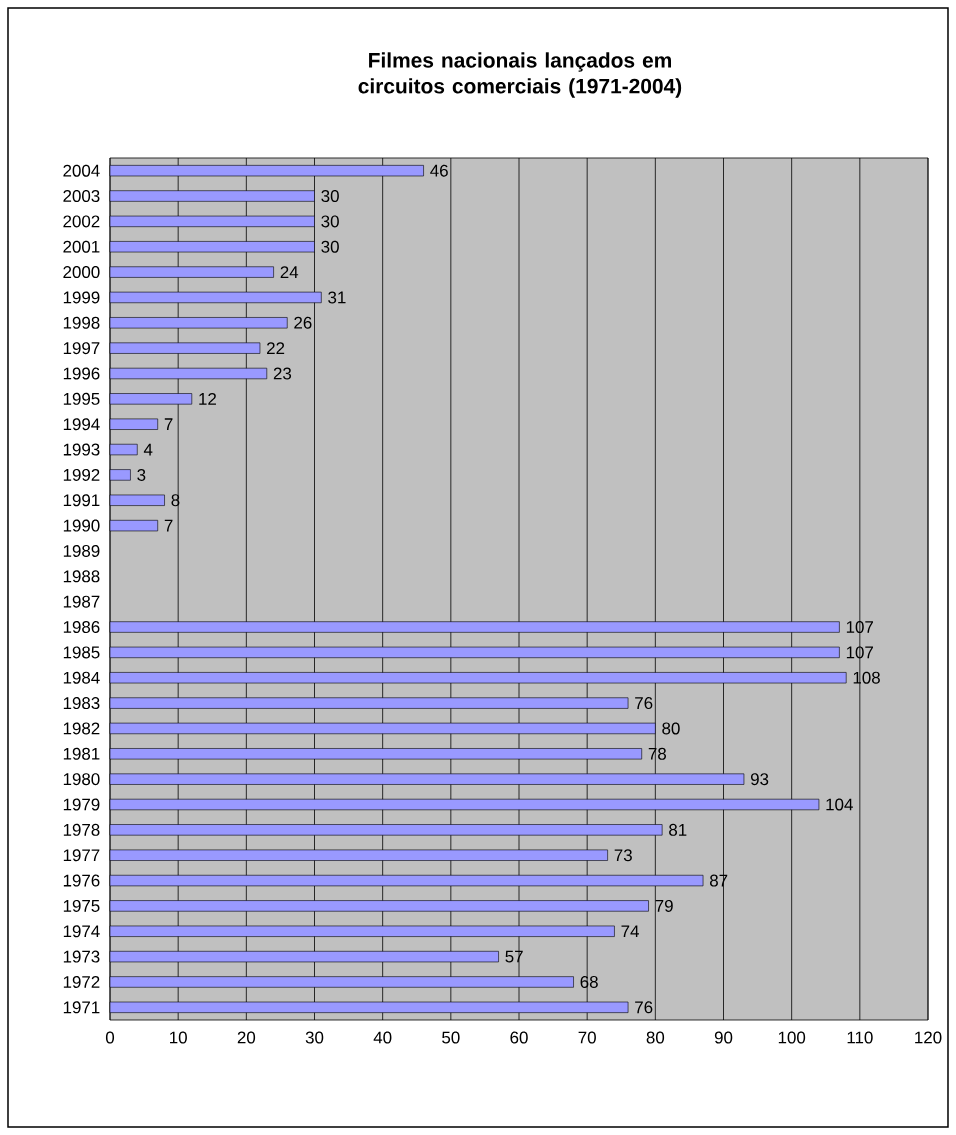 The width and height of the screenshot is (956, 1135). Describe the element at coordinates (81, 196) in the screenshot. I see `y-tick-label: 2003` at that location.